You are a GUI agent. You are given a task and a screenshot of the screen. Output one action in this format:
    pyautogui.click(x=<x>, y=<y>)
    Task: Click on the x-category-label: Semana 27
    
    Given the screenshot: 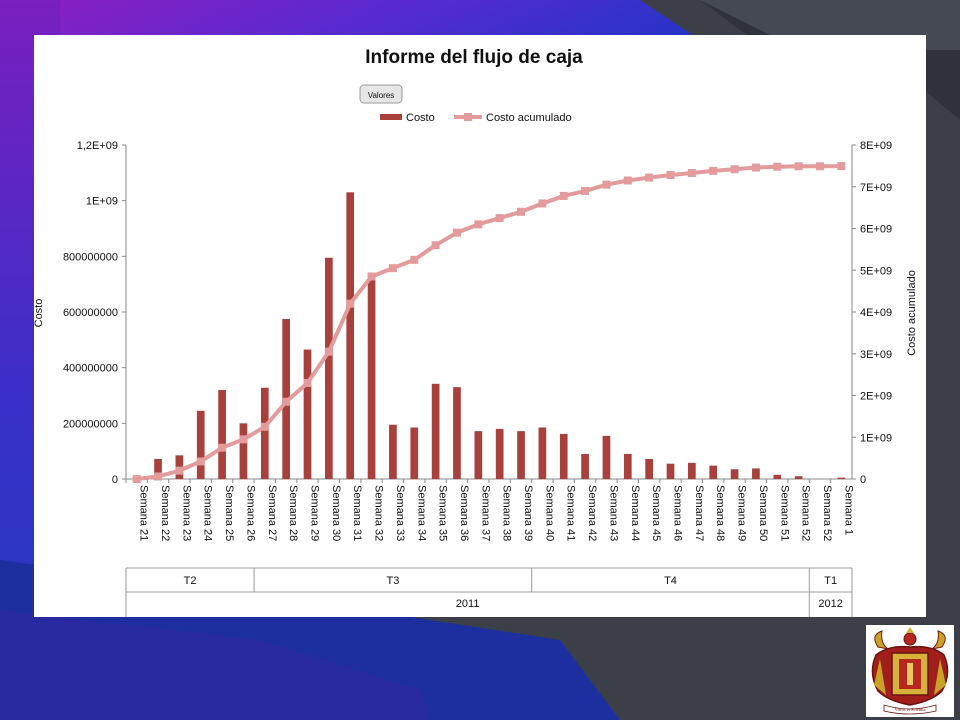 What is the action you would take?
    pyautogui.click(x=272, y=513)
    